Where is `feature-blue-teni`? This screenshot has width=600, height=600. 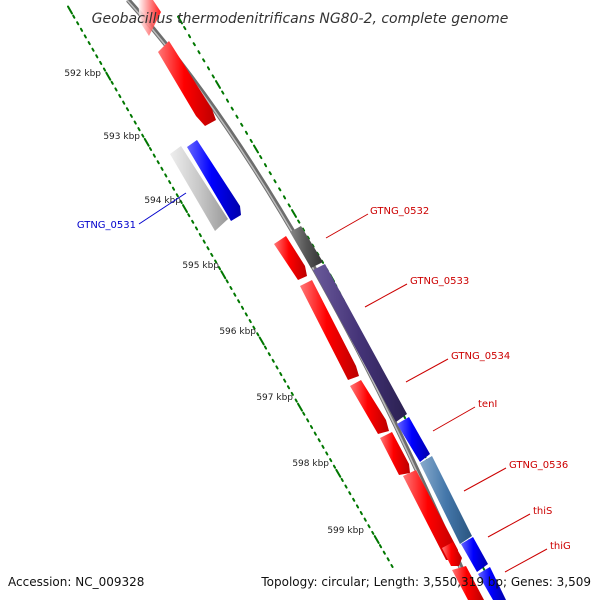 feature-blue-teni is located at coordinates (413, 439).